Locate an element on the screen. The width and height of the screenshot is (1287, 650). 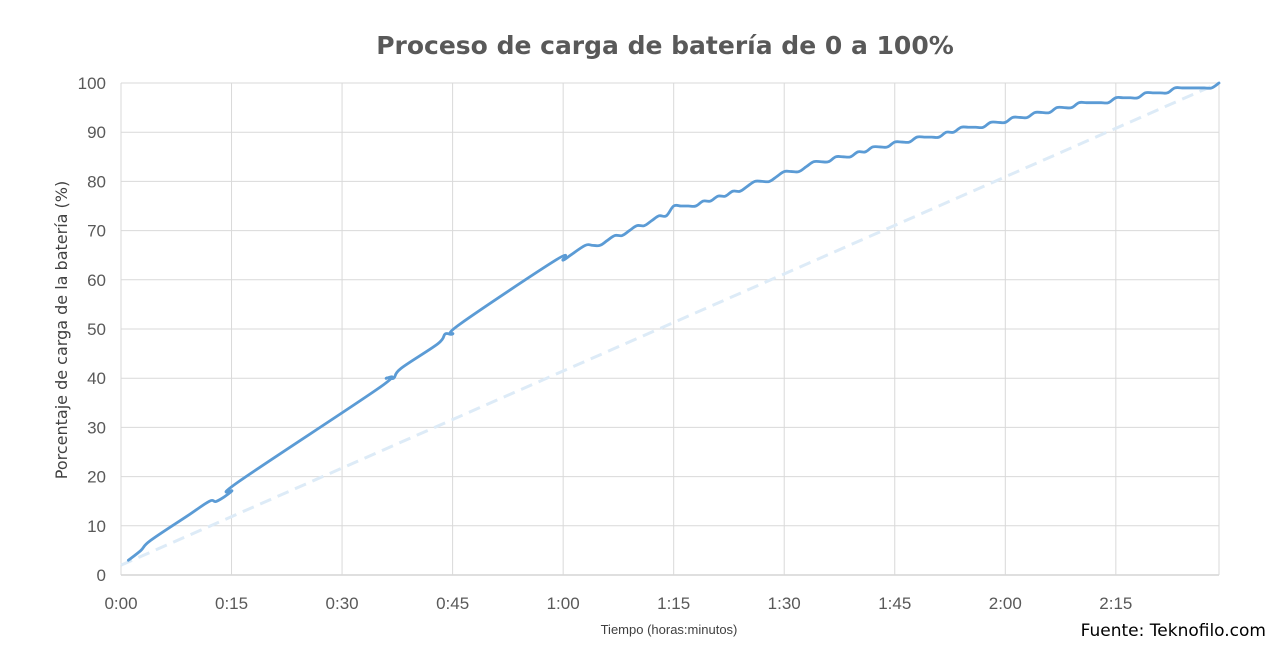
y-tick-label: 30 is located at coordinates (96, 427).